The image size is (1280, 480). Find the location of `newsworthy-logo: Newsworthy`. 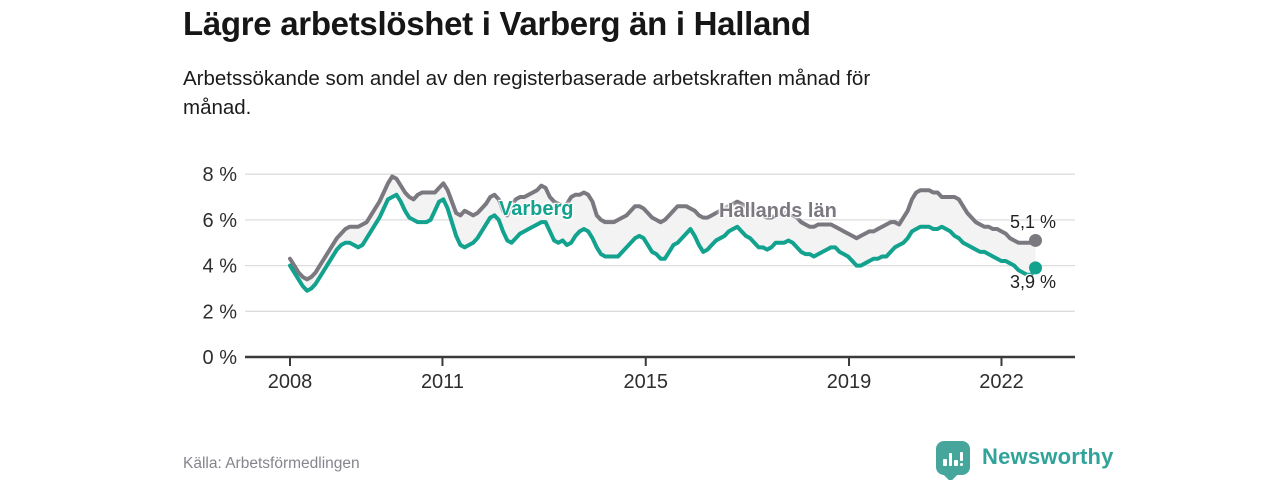

newsworthy-logo: Newsworthy is located at coordinates (1026, 460).